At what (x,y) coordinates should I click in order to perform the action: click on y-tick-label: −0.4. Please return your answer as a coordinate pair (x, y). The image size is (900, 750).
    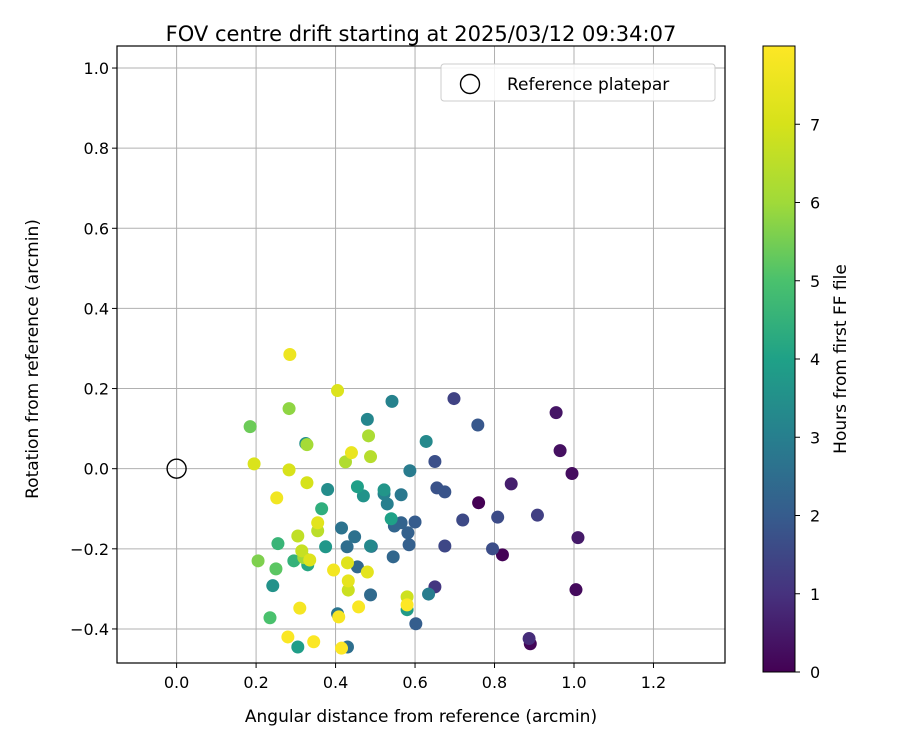
    Looking at the image, I should click on (89, 629).